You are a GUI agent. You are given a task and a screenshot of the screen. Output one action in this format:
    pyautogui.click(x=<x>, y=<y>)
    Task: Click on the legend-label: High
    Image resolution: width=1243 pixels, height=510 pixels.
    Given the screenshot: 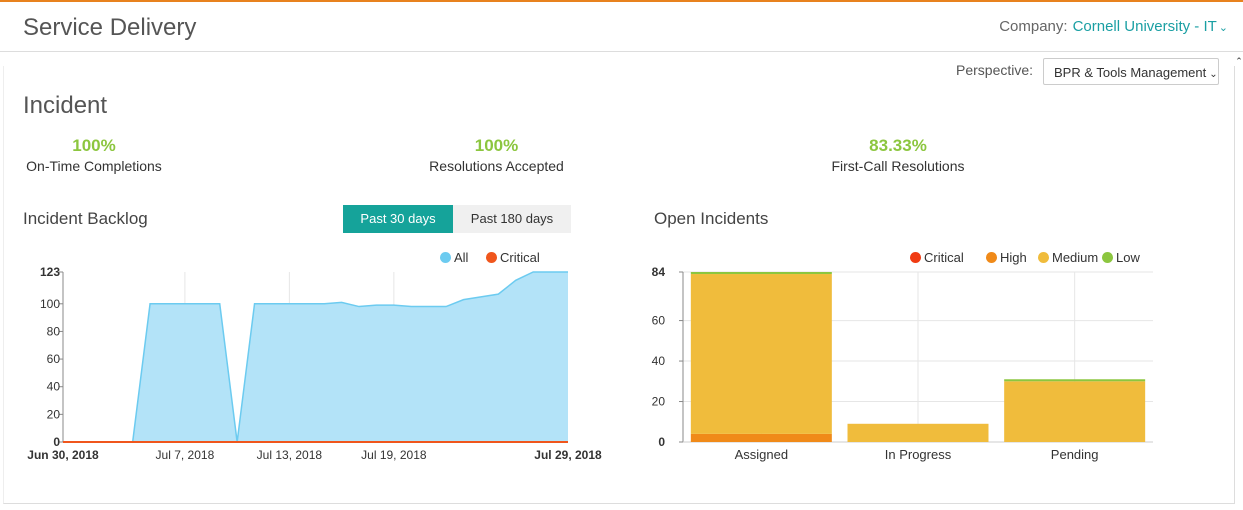 What is the action you would take?
    pyautogui.click(x=1013, y=257)
    